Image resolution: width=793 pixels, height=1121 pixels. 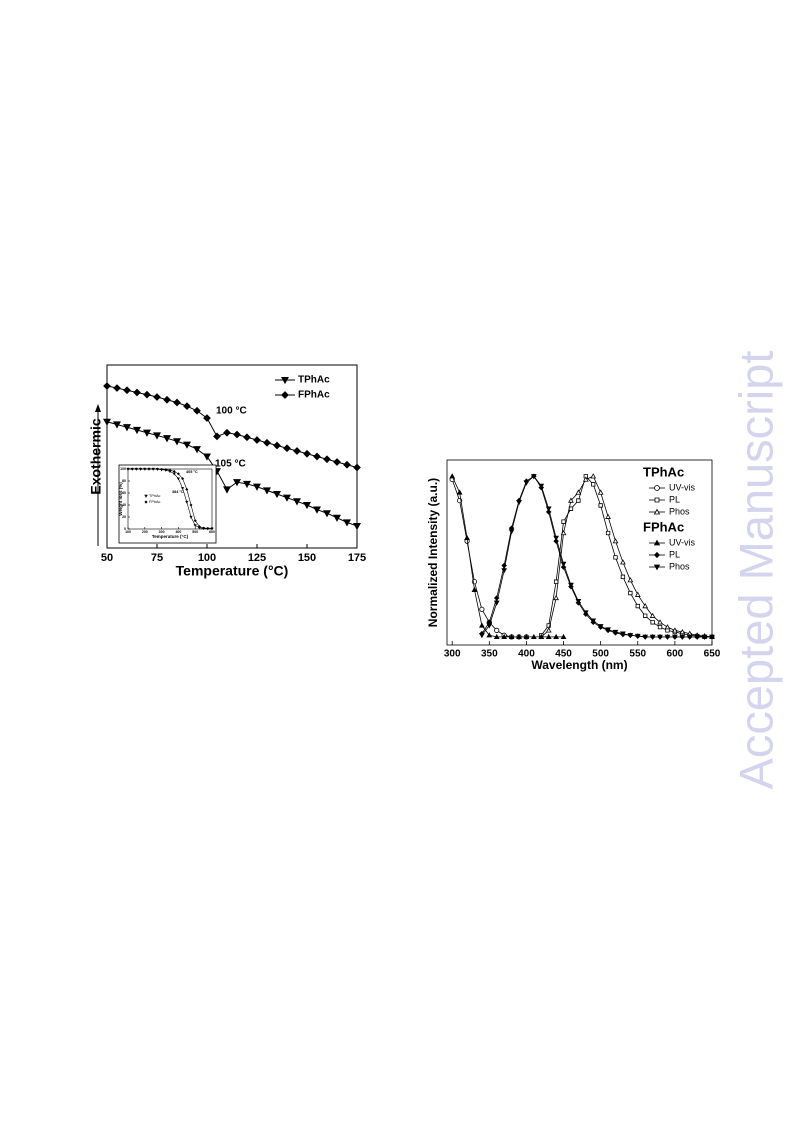 What do you see at coordinates (232, 456) in the screenshot?
I see `plot-frame` at bounding box center [232, 456].